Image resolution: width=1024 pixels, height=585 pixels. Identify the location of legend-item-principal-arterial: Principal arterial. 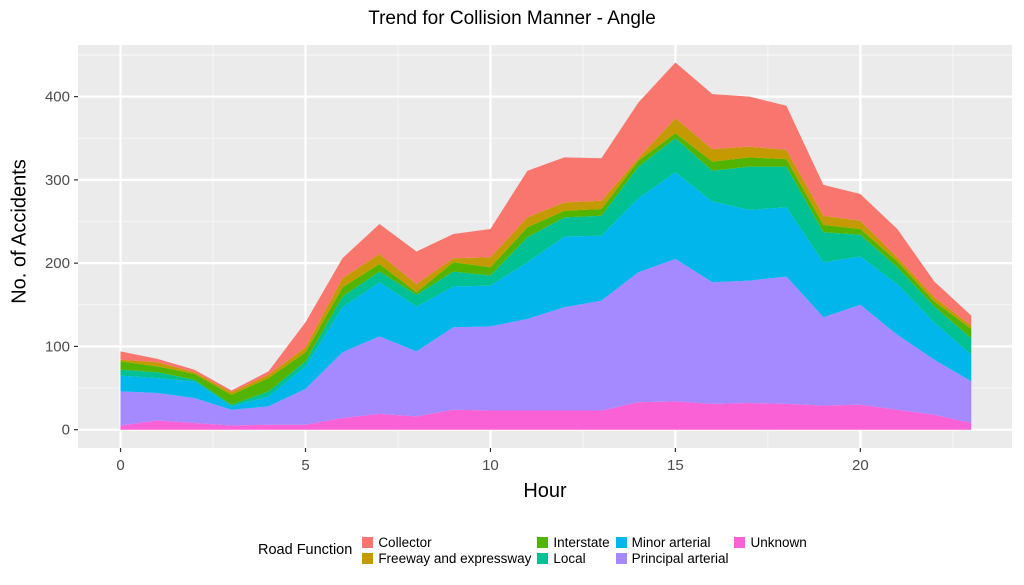
(672, 558).